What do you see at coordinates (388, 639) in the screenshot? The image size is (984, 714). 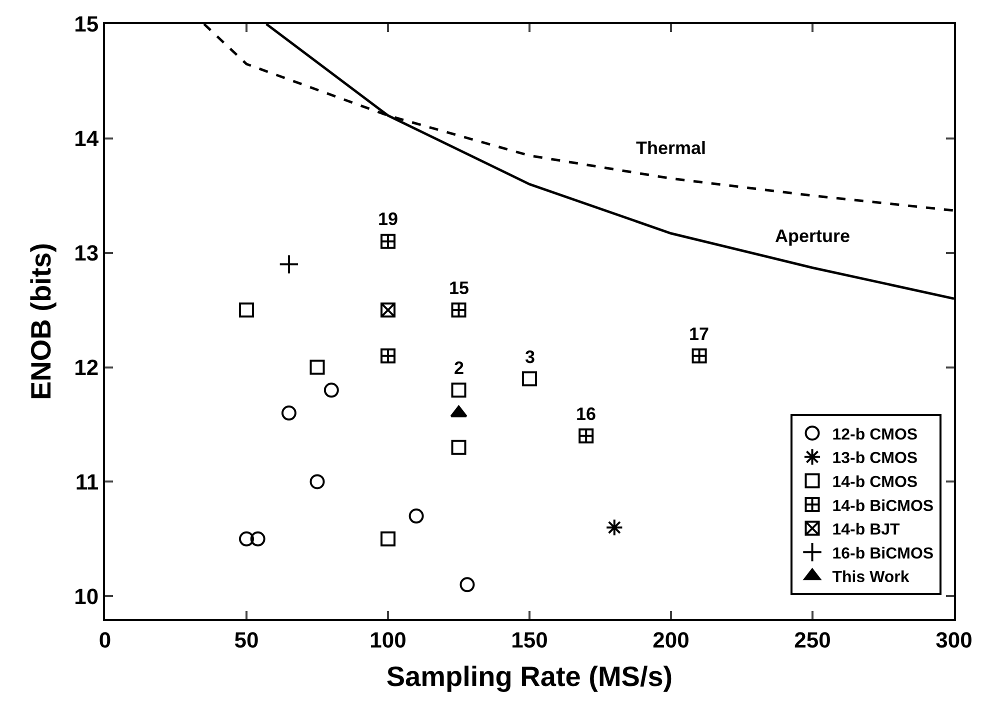 I see `x-tick-label: 100` at bounding box center [388, 639].